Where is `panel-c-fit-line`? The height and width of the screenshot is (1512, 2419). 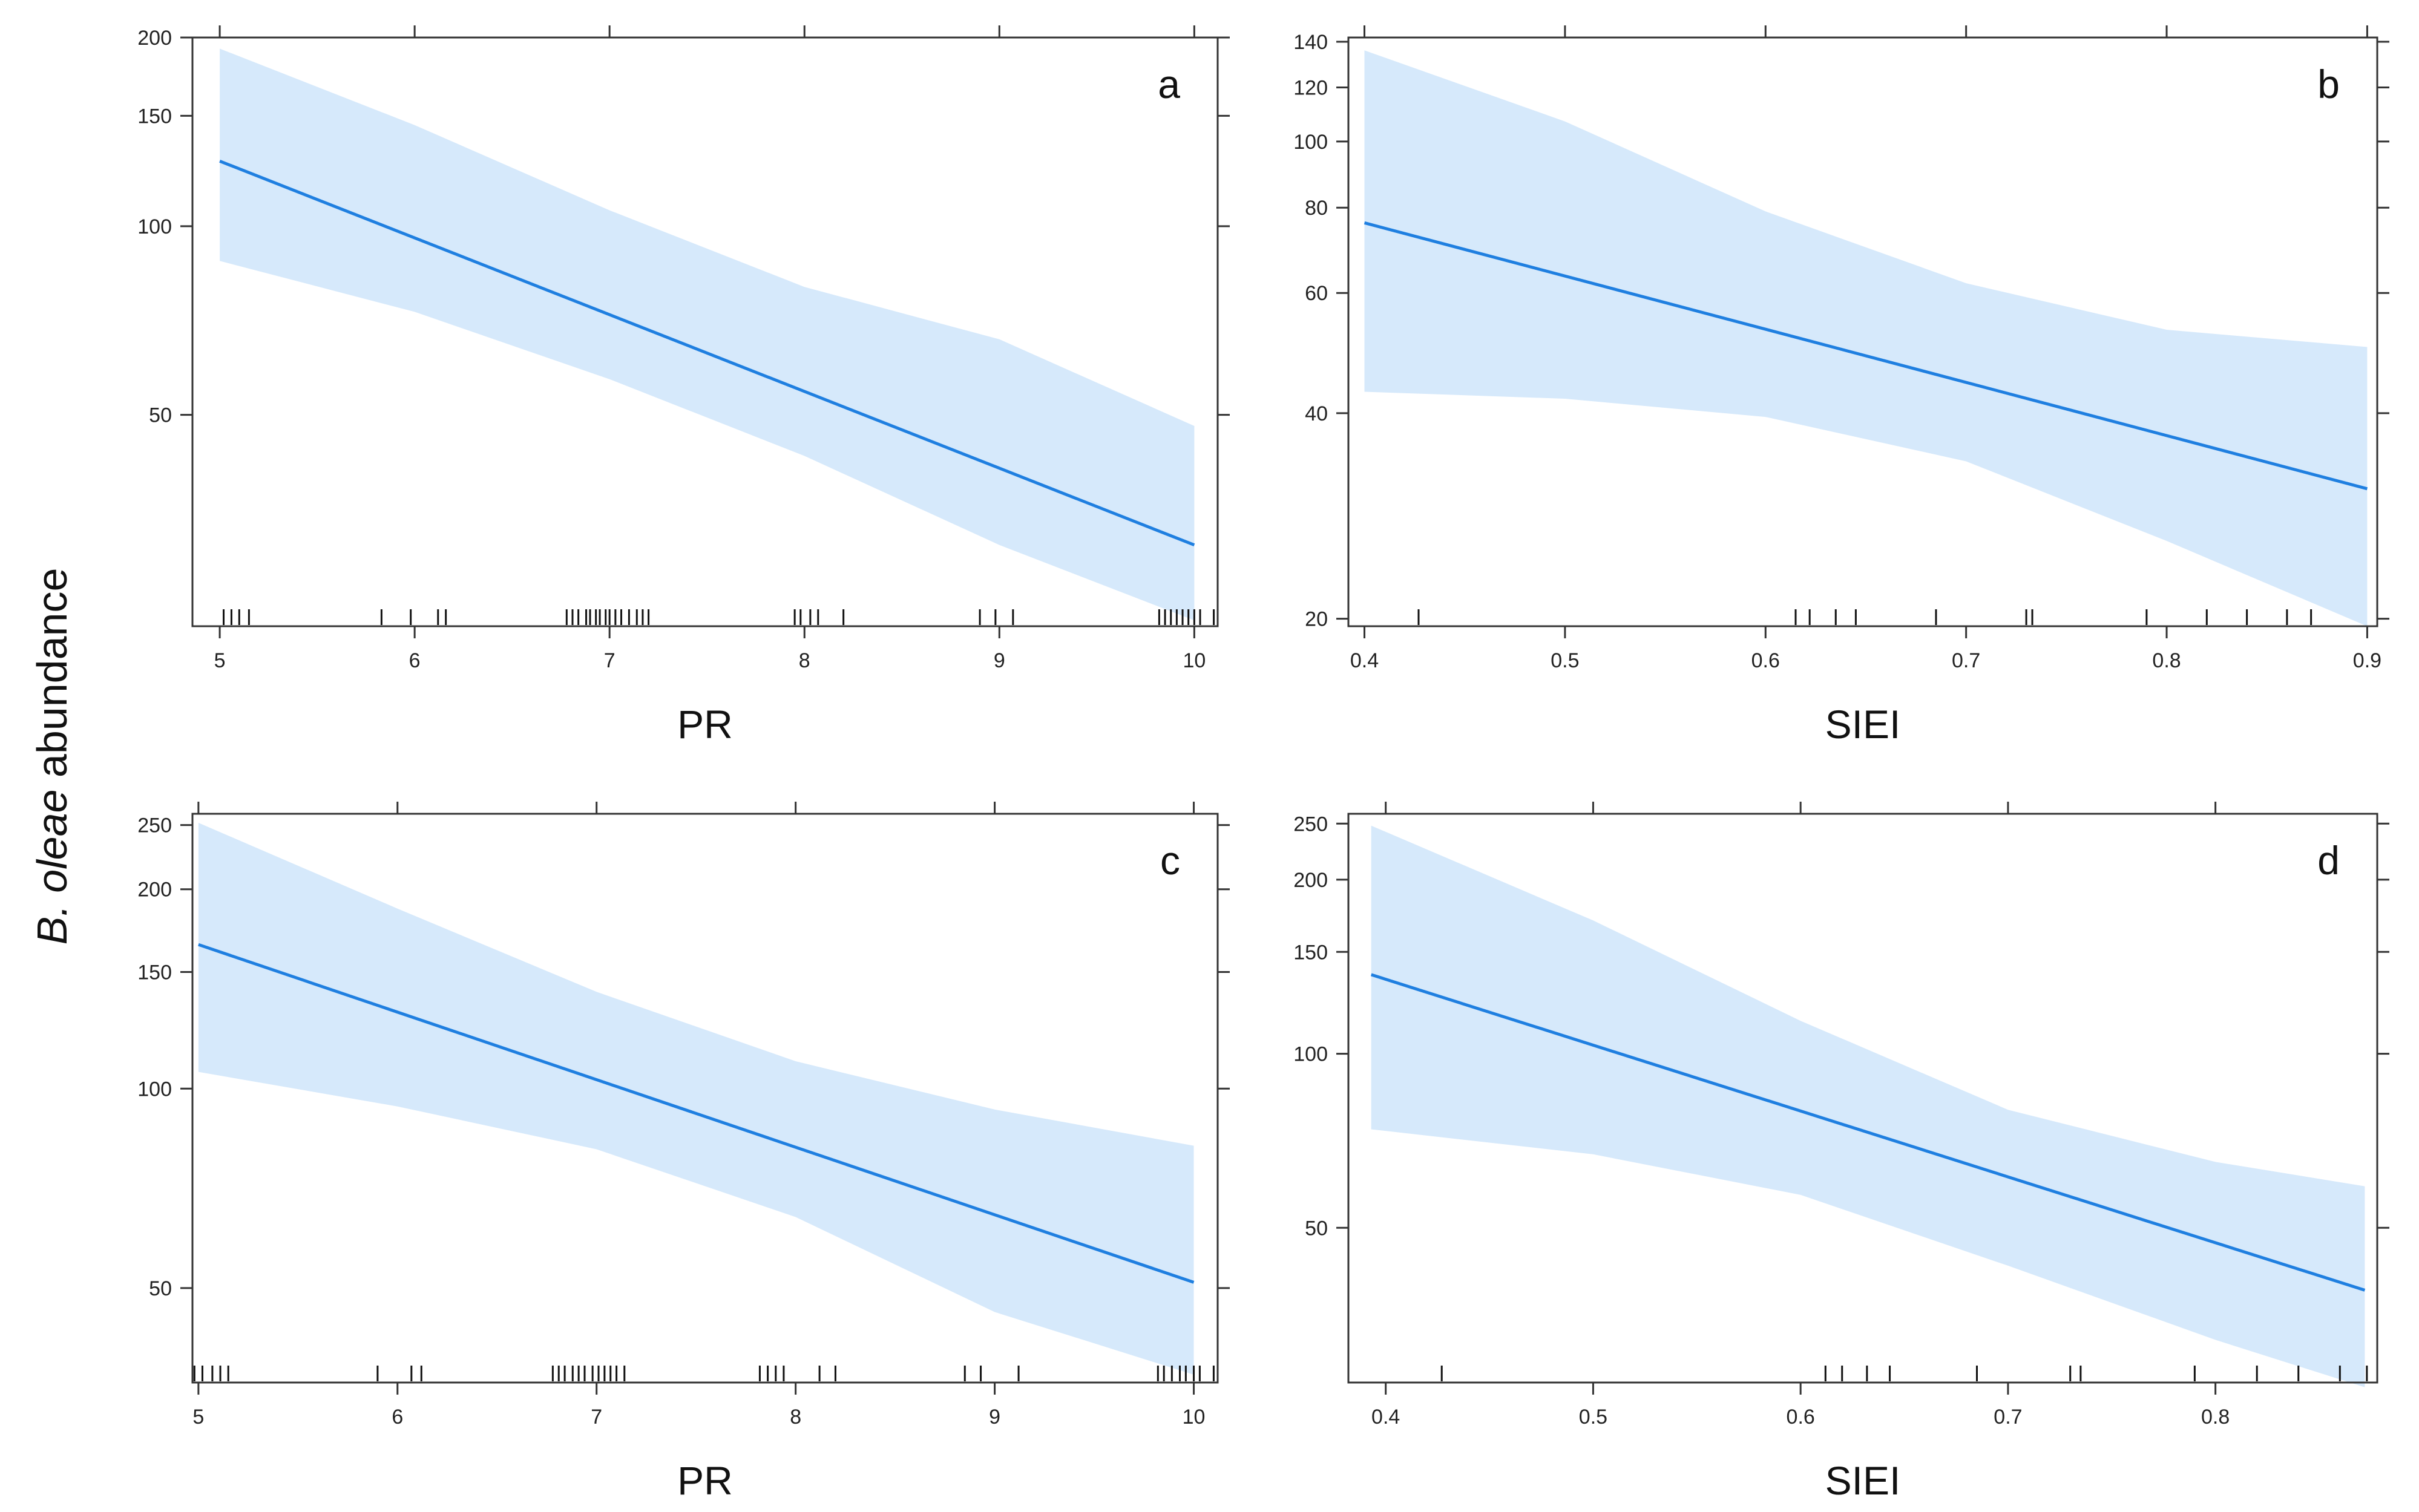
panel-c-fit-line is located at coordinates (696, 1113).